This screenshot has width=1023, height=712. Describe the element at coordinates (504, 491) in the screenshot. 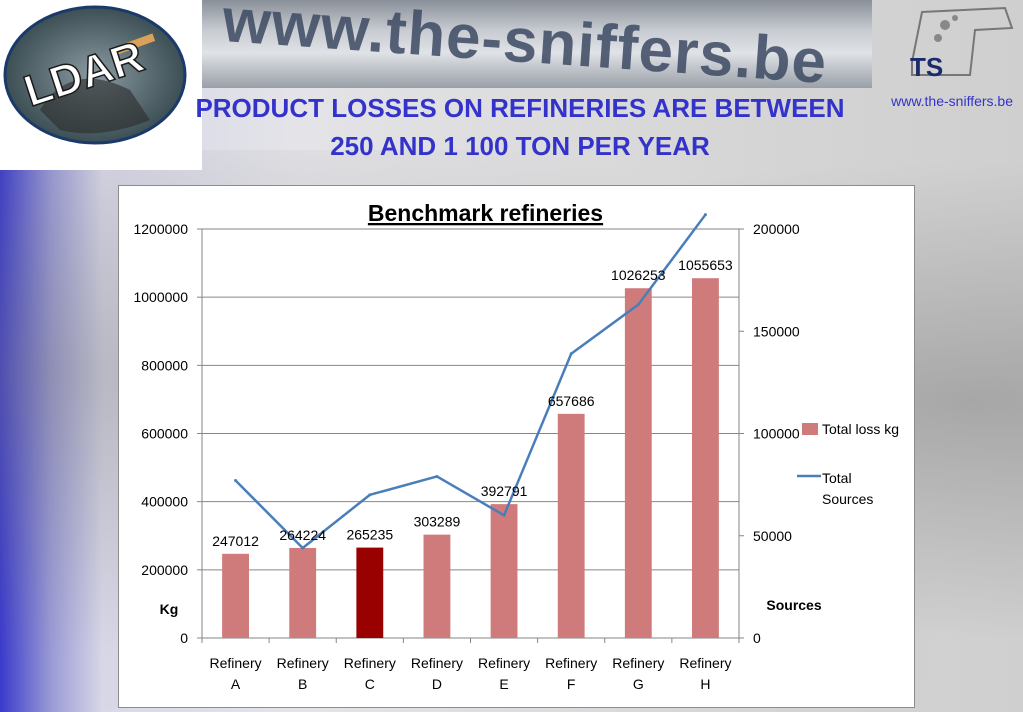

I see `bar-data-label: 392791` at that location.